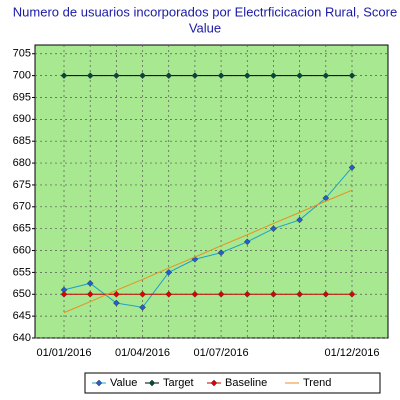 The width and height of the screenshot is (400, 400). Describe the element at coordinates (22, 163) in the screenshot. I see `y-tick-label: 680` at that location.